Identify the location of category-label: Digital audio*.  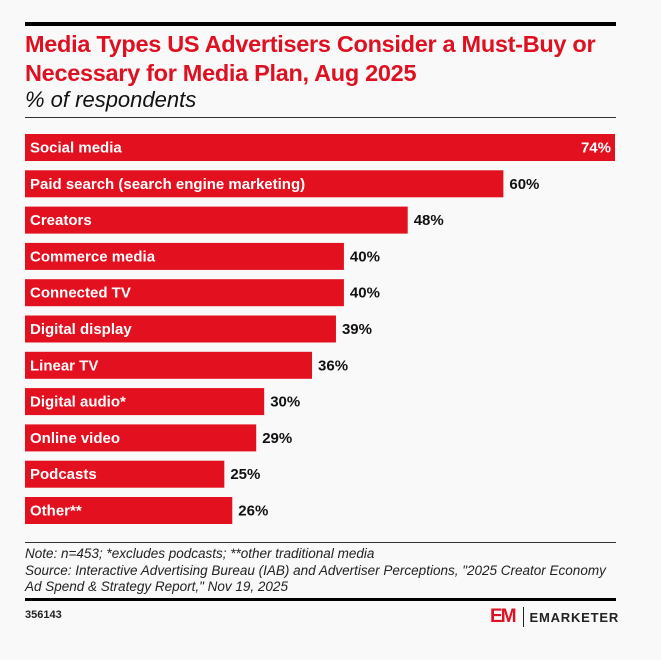
(78, 402).